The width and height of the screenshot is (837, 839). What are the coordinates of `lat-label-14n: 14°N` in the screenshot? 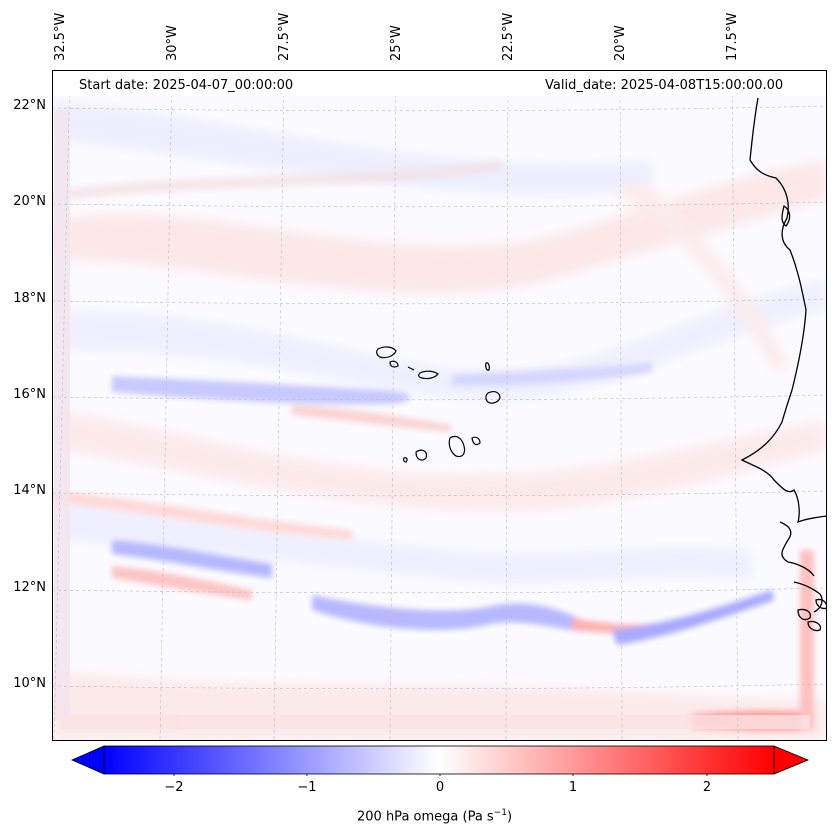 It's located at (29, 490).